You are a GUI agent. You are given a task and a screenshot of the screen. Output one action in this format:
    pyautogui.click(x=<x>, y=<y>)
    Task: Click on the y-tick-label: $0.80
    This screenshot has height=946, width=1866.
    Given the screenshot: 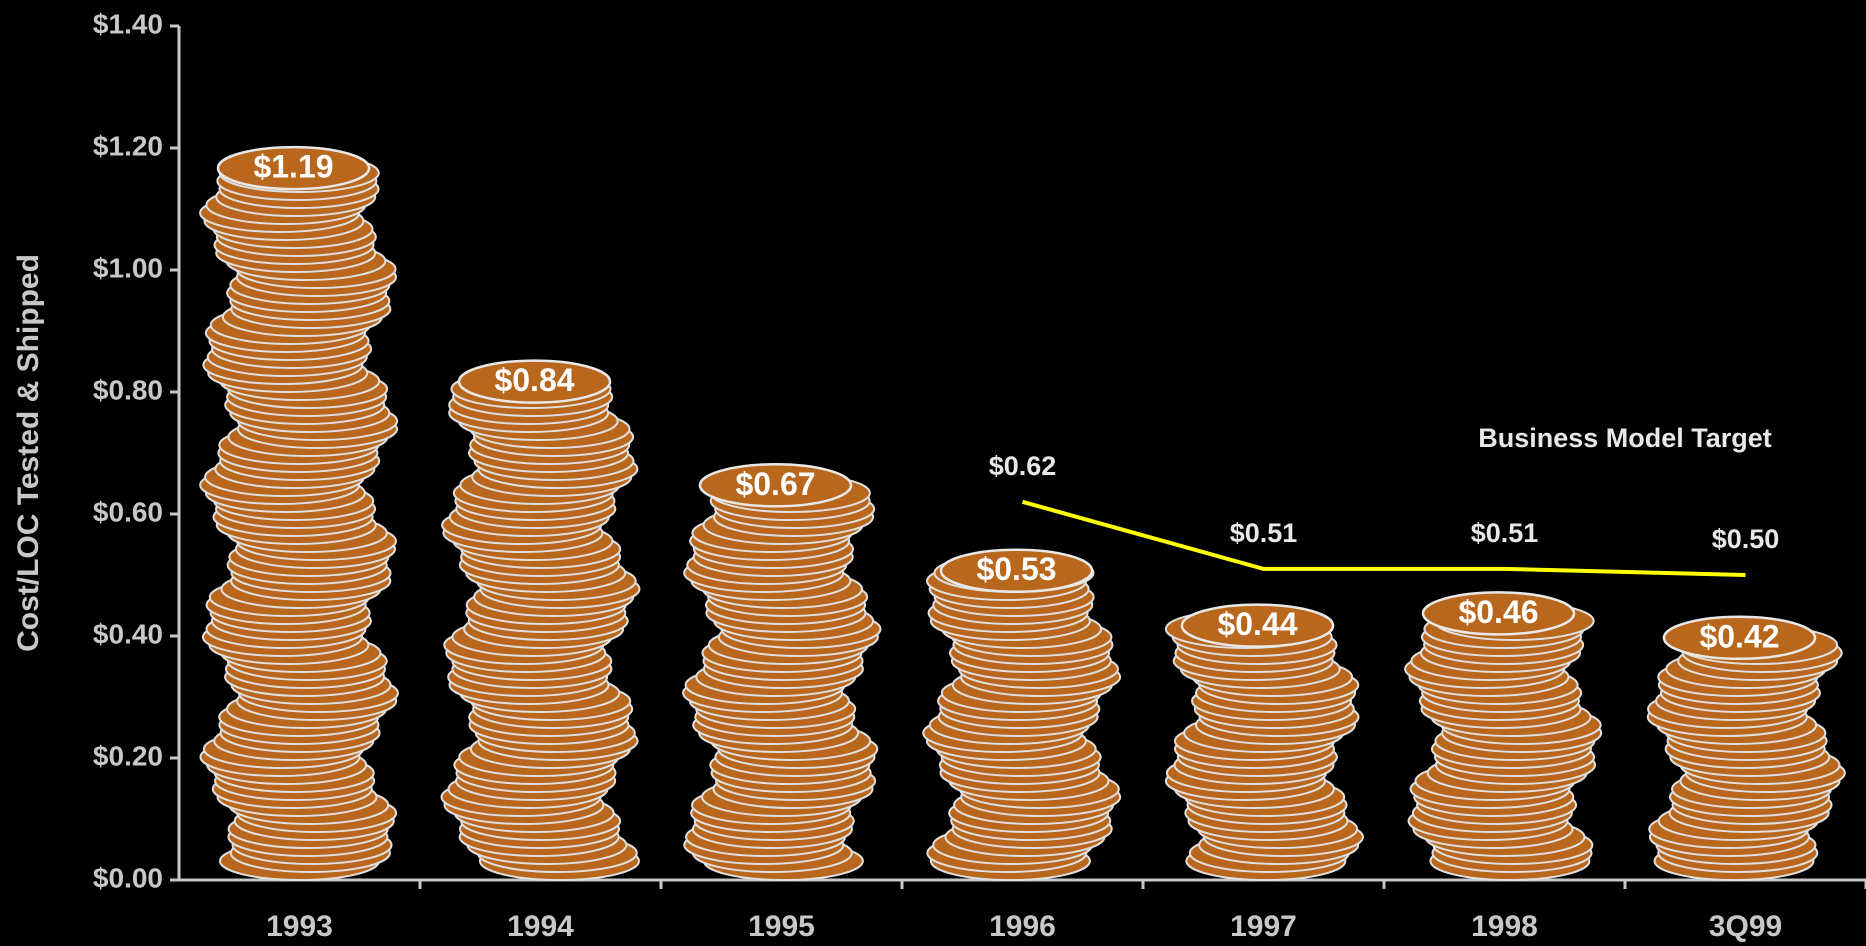 What is the action you would take?
    pyautogui.click(x=128, y=389)
    